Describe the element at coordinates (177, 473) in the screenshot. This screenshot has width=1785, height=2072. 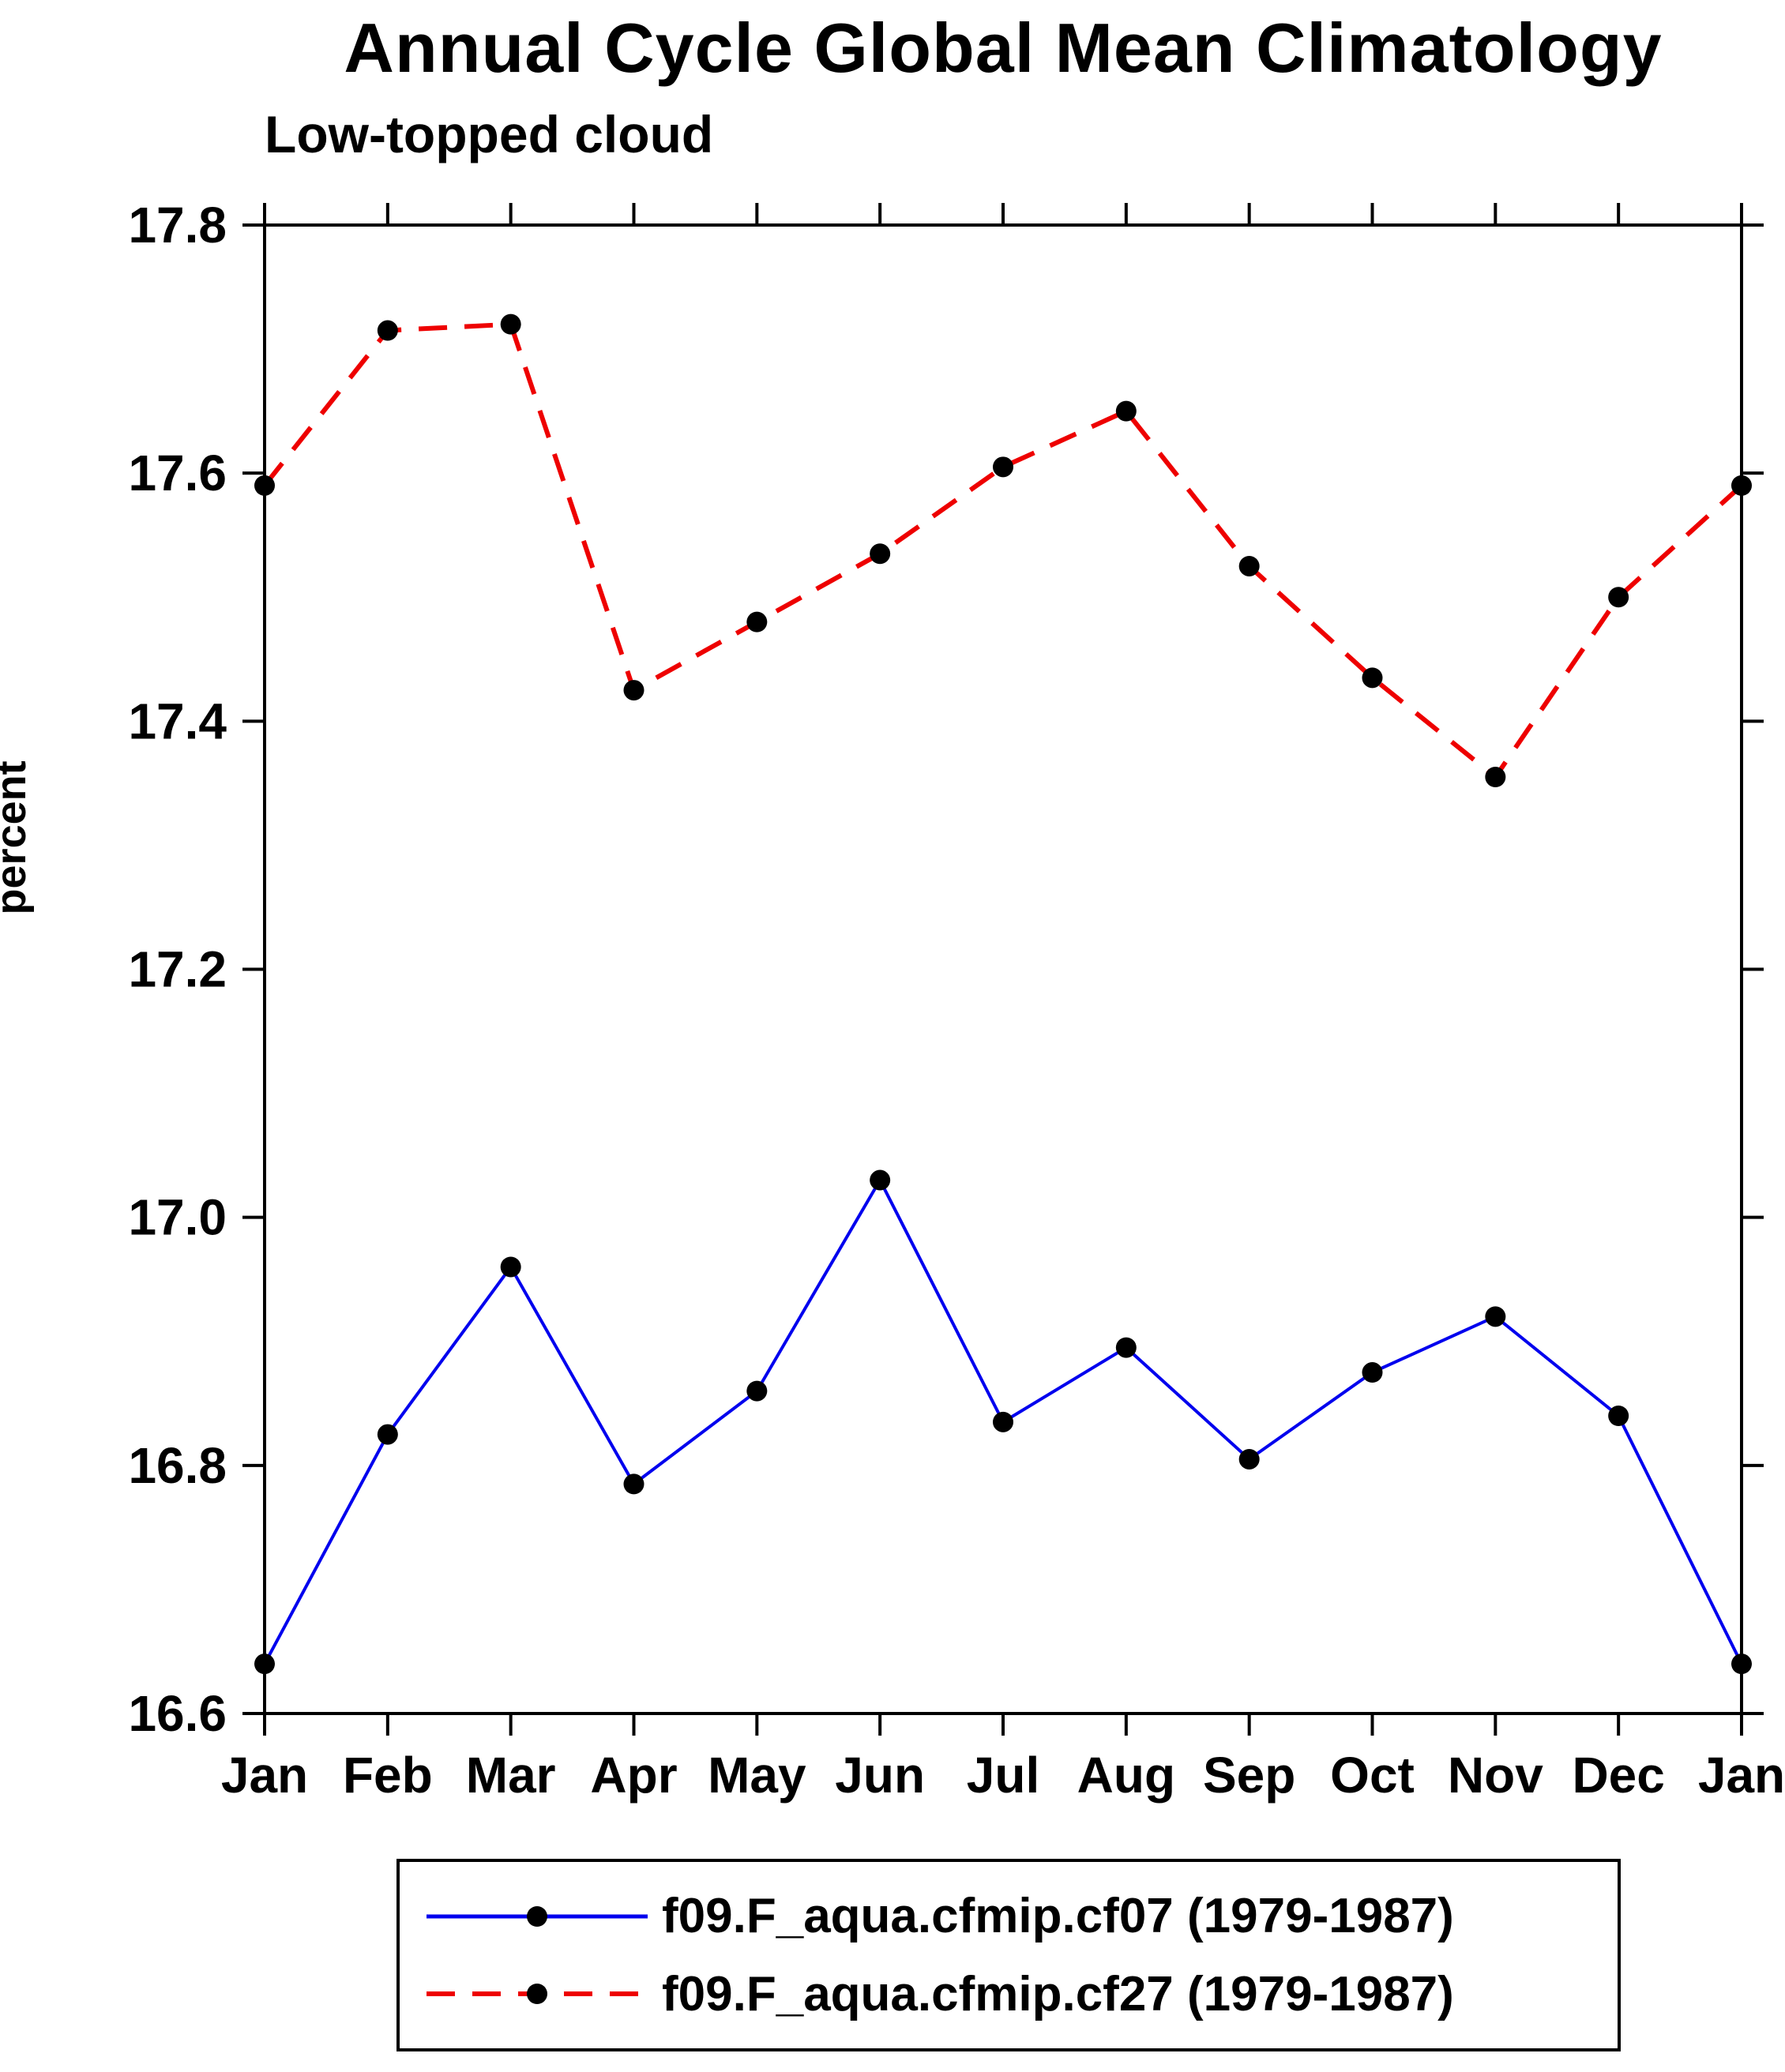
I see `y-tick-label: 17.6` at that location.